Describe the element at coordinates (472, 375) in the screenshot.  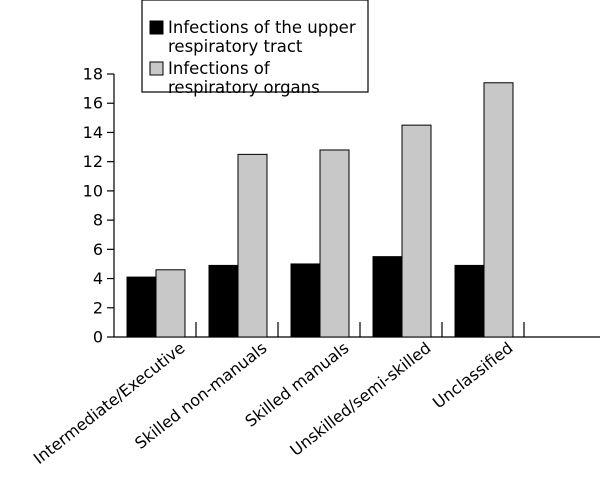
I see `x-category-label: Unclassified` at that location.